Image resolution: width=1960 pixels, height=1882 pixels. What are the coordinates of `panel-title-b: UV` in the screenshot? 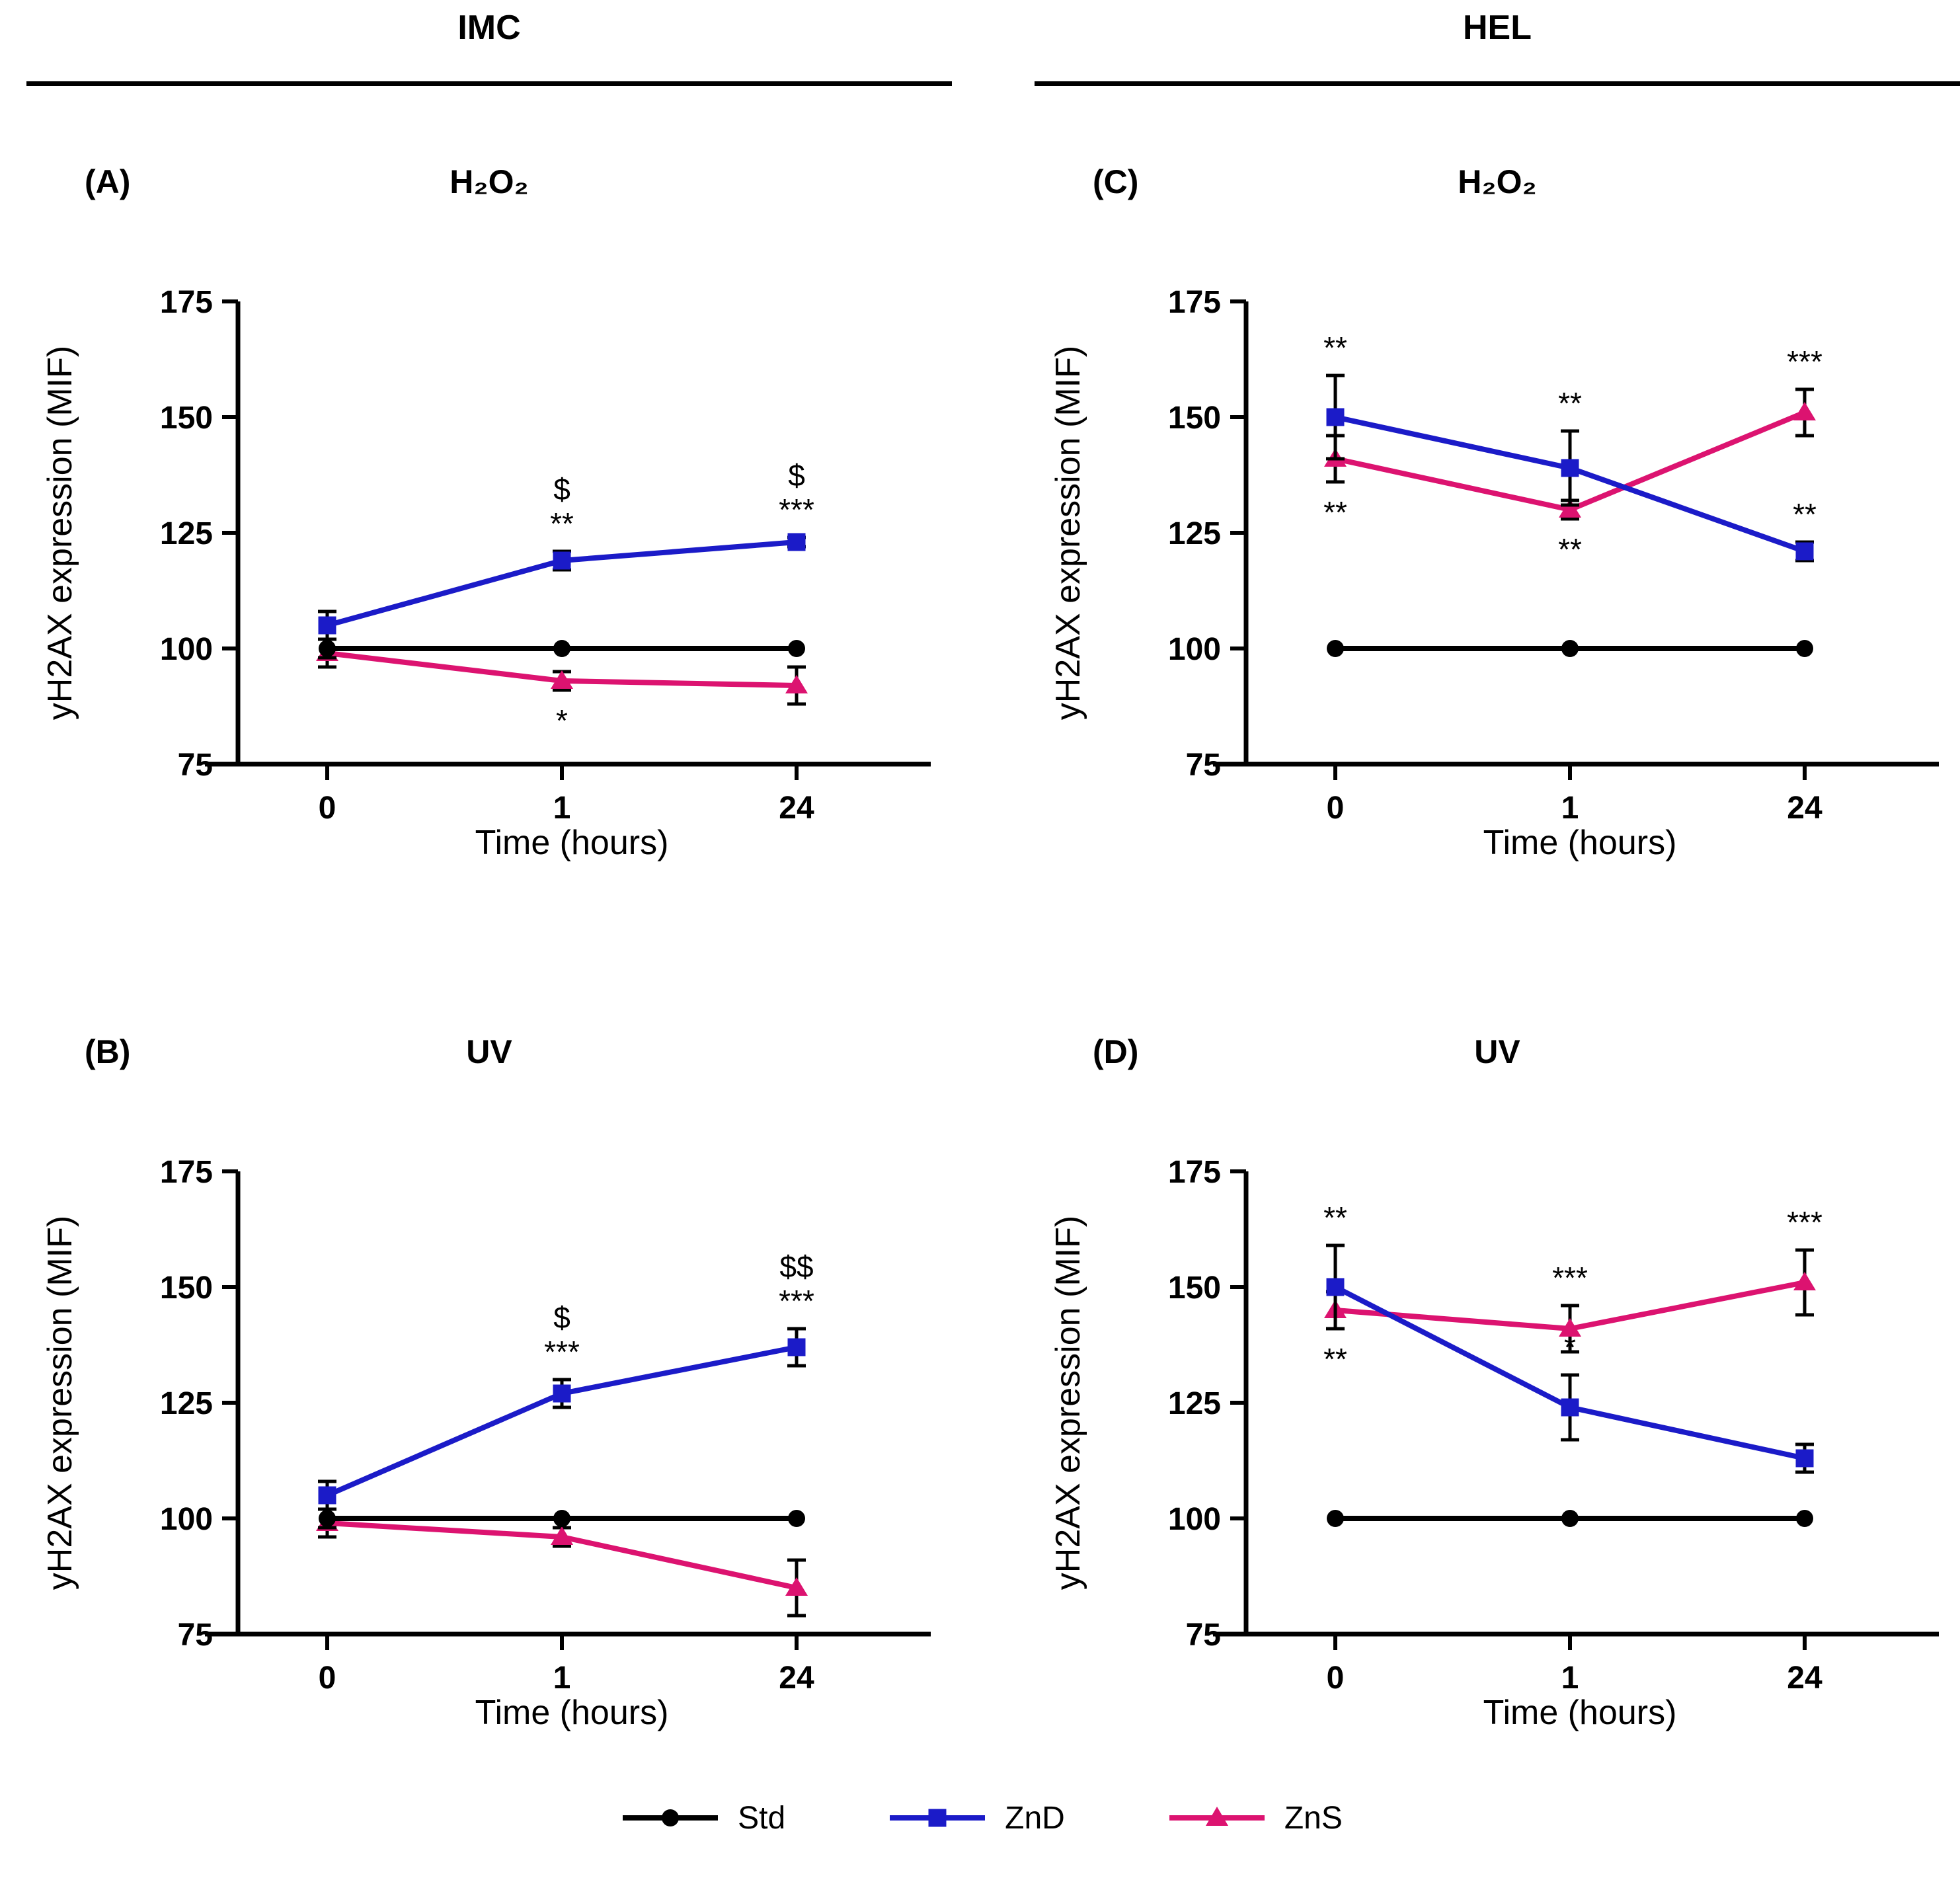 It's located at (489, 1052).